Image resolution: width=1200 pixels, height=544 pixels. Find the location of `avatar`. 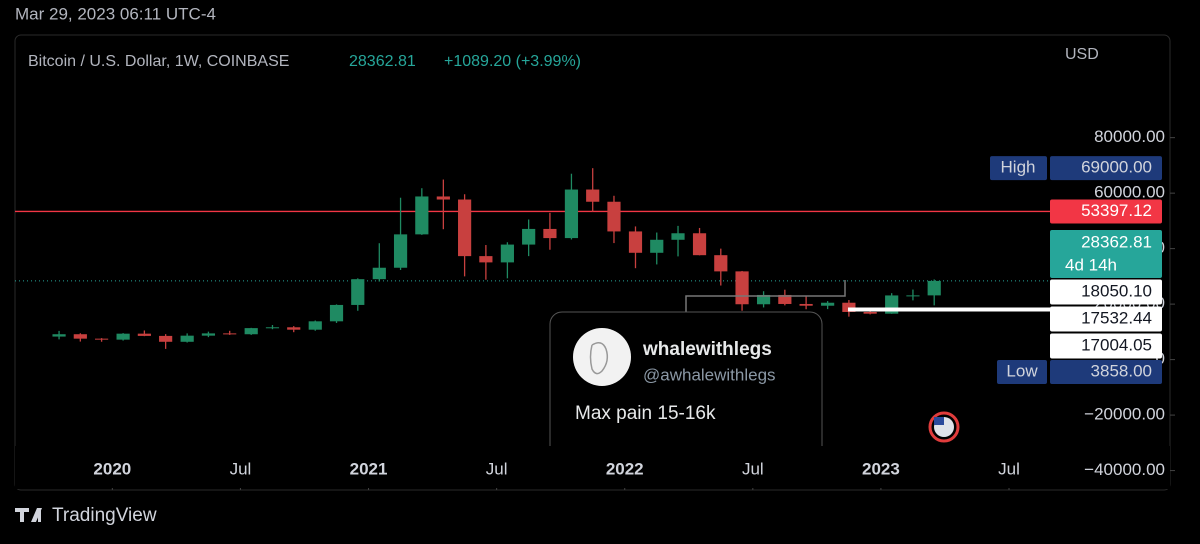

avatar is located at coordinates (602, 357).